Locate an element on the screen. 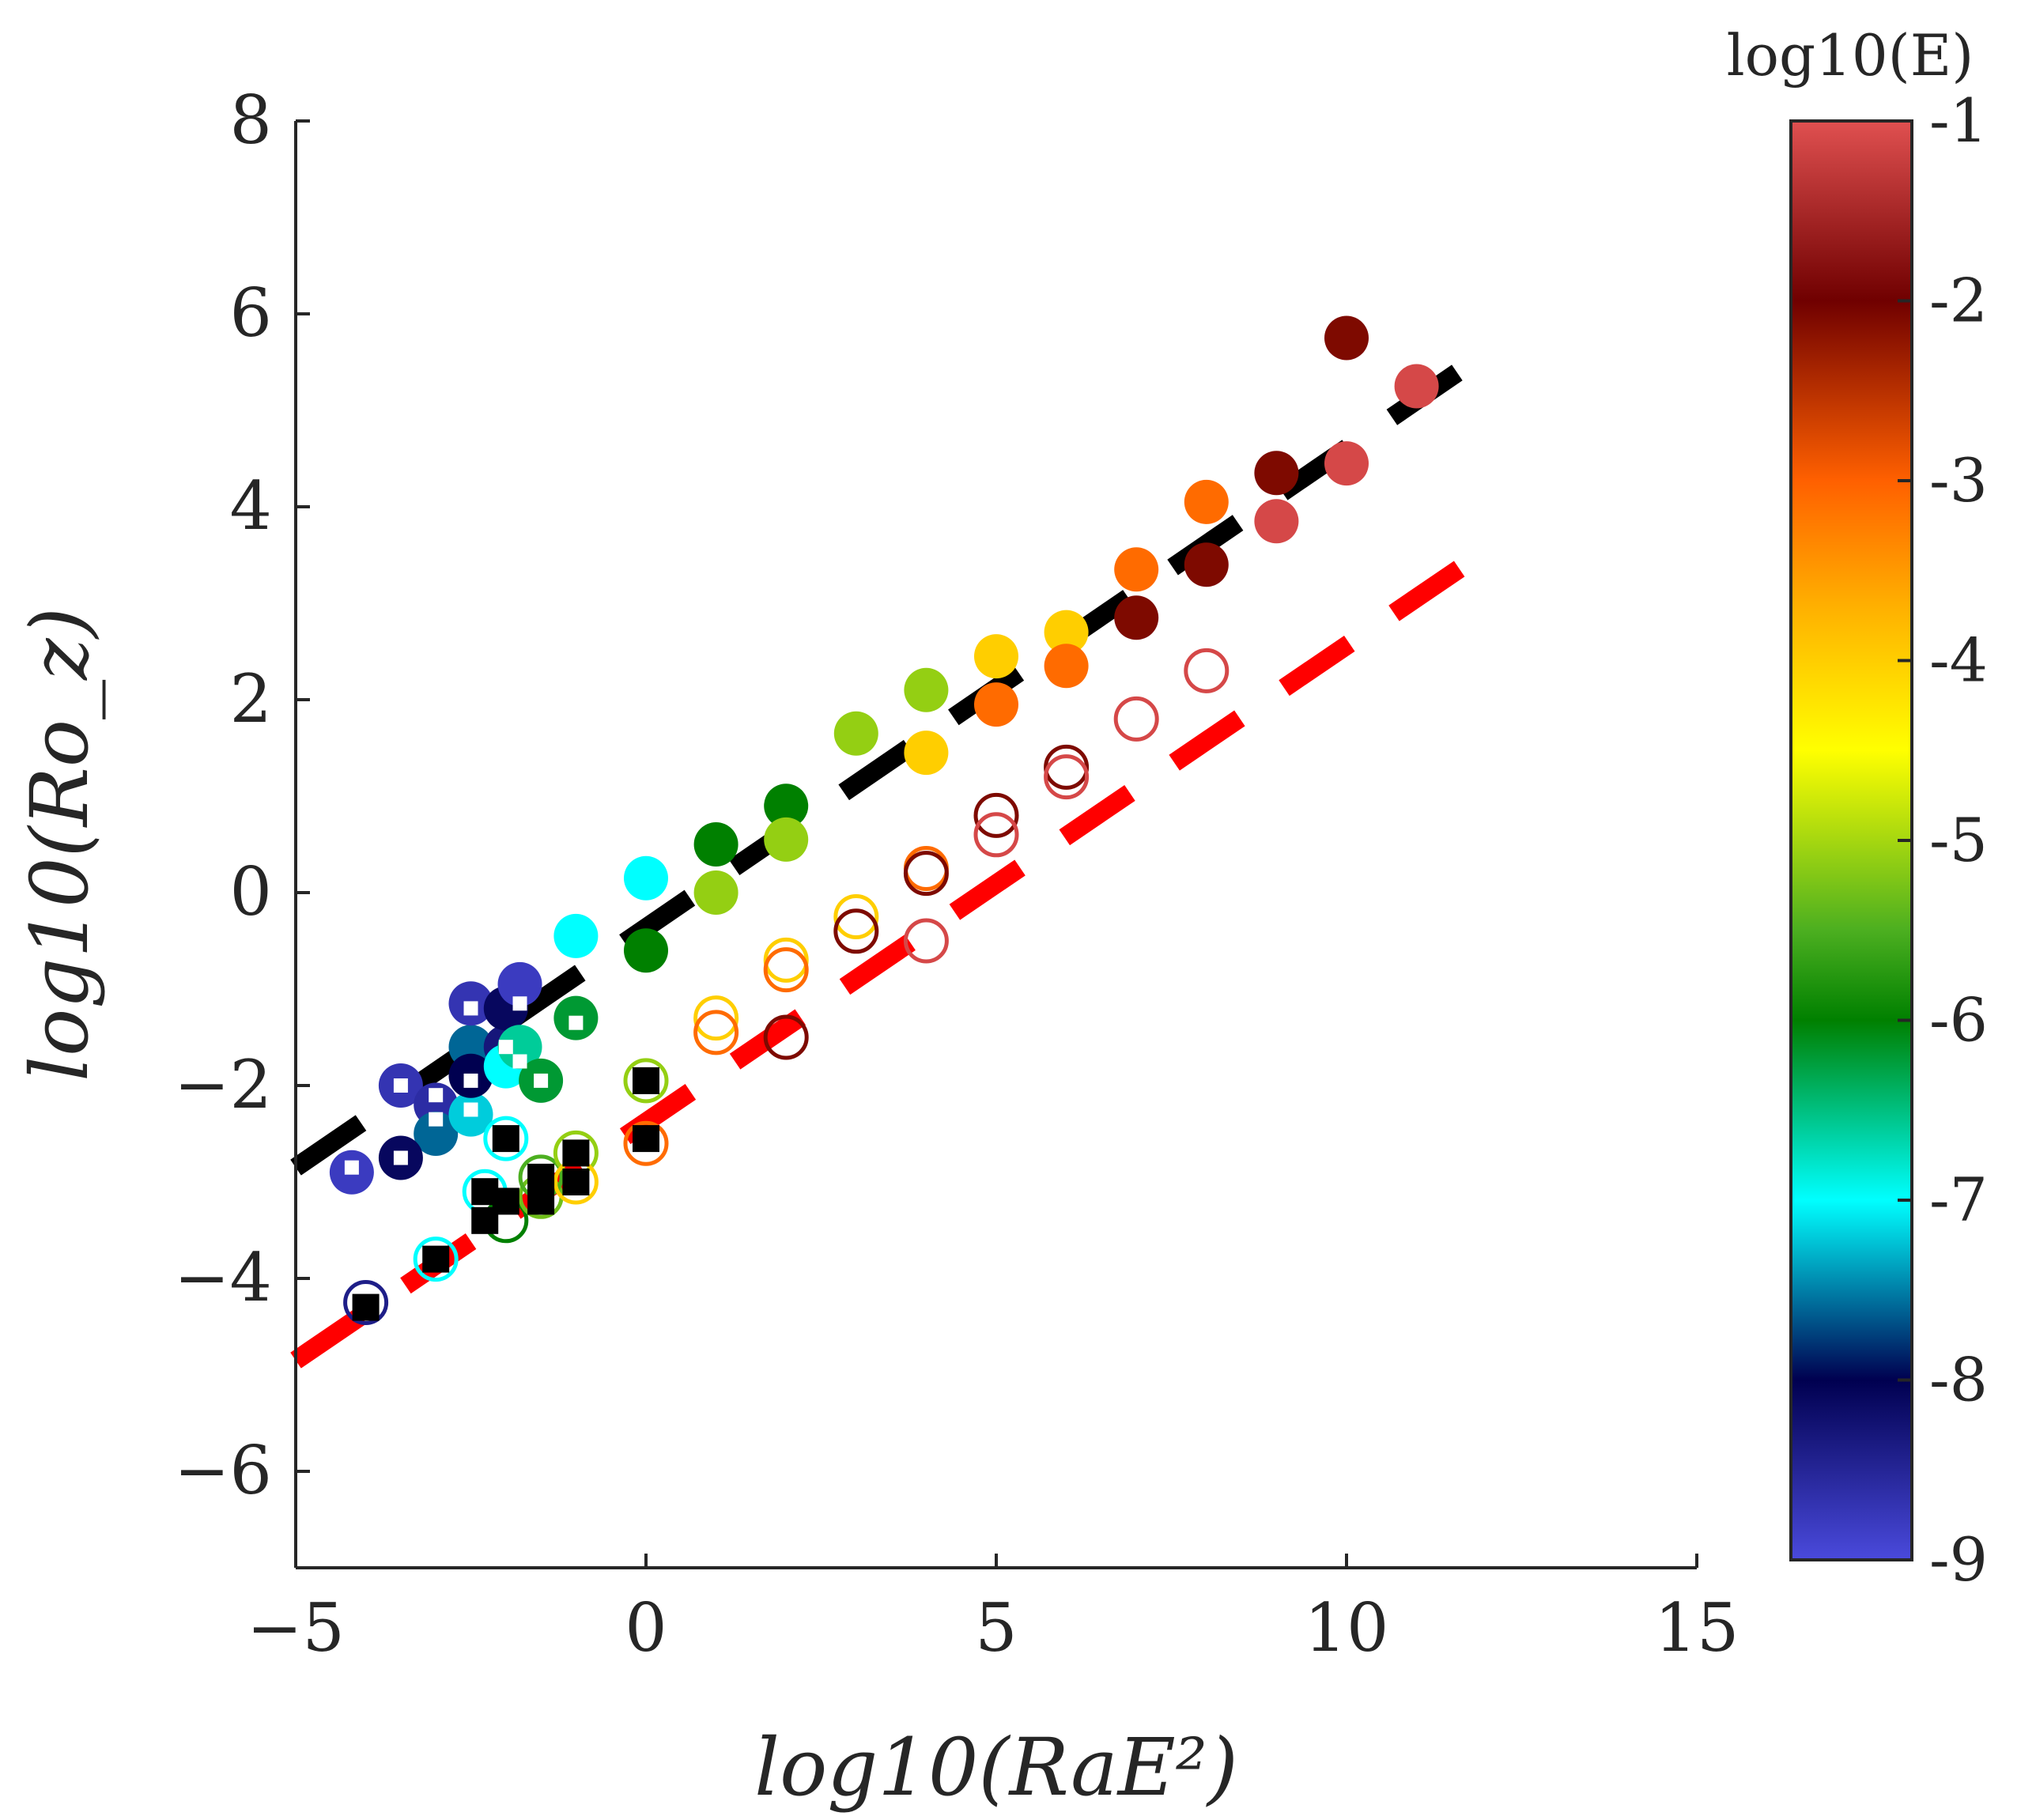 Image resolution: width=2036 pixels, height=1820 pixels. colorbar-tick-label: -4 is located at coordinates (1958, 660).